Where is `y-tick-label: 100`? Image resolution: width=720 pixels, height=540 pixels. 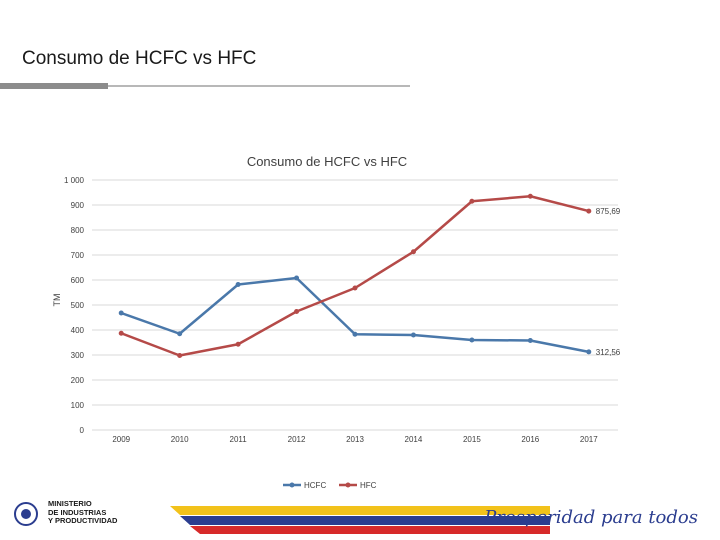 y-tick-label: 100 is located at coordinates (78, 405).